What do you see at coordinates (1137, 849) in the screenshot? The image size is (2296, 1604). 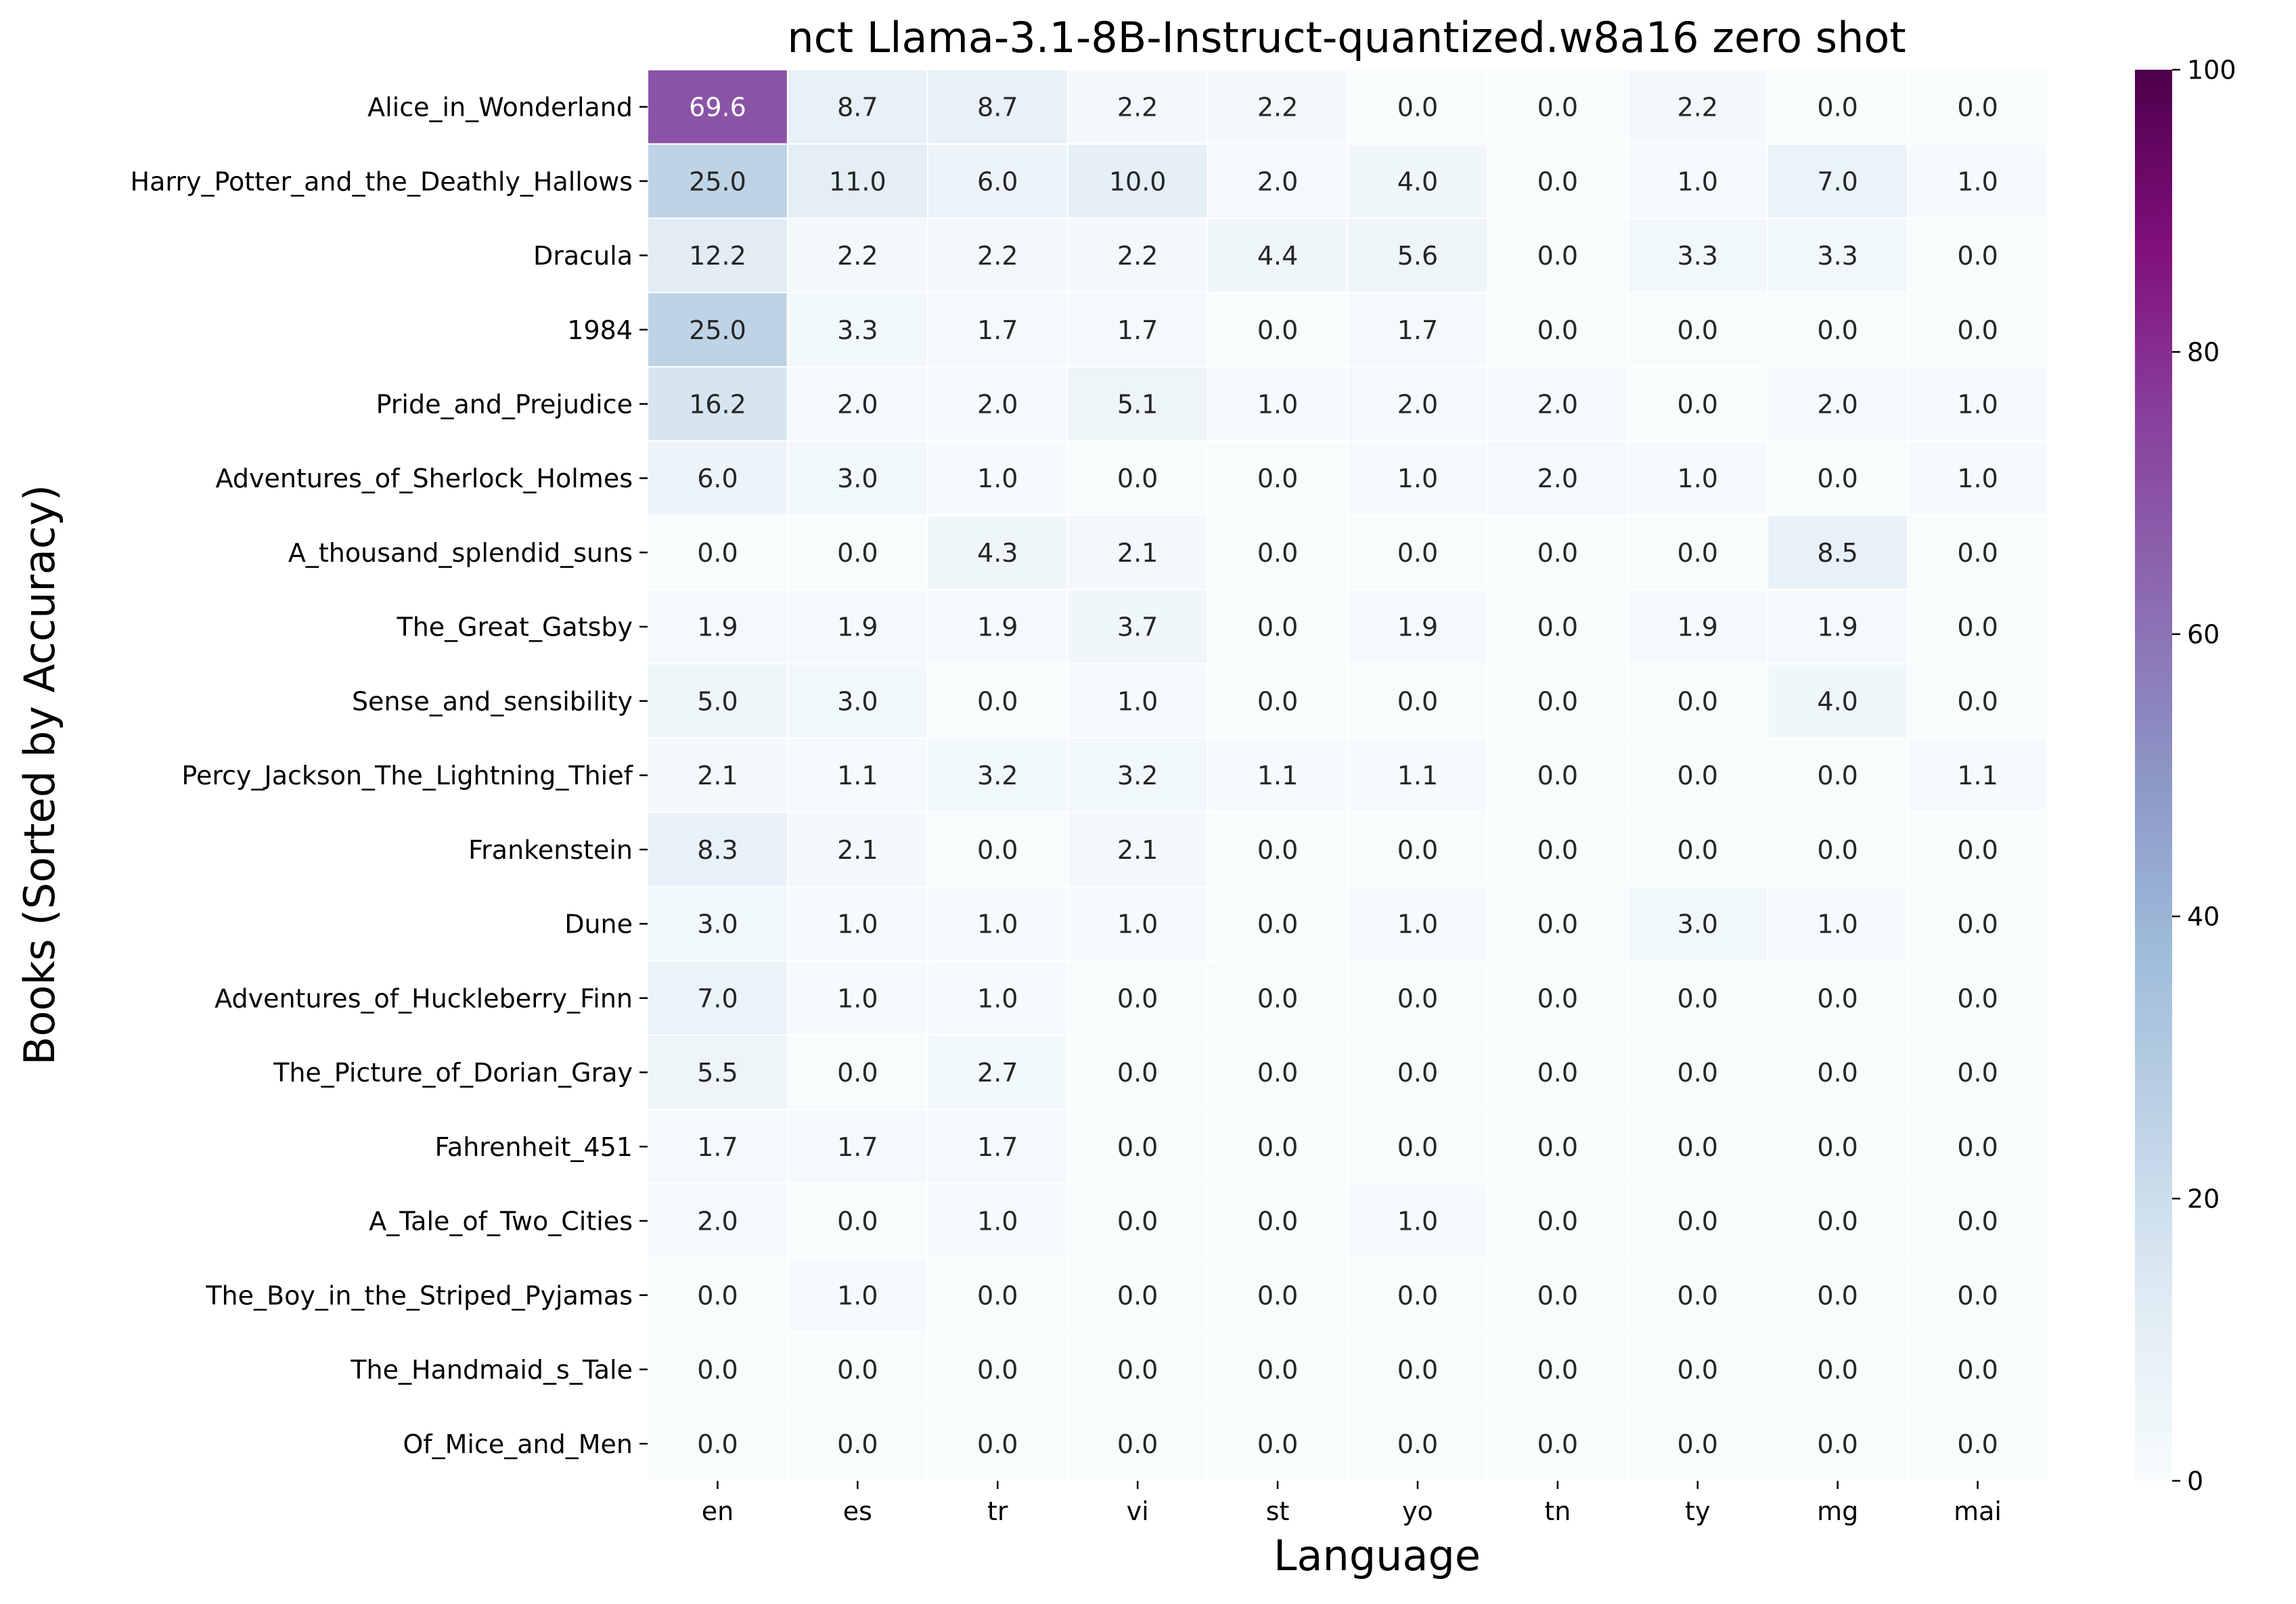 I see `cell-frankenstein-vi` at bounding box center [1137, 849].